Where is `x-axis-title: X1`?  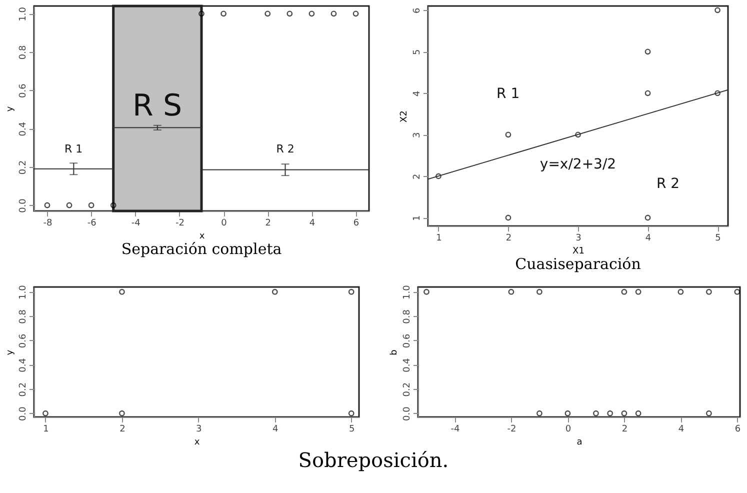
x-axis-title: X1 is located at coordinates (578, 251).